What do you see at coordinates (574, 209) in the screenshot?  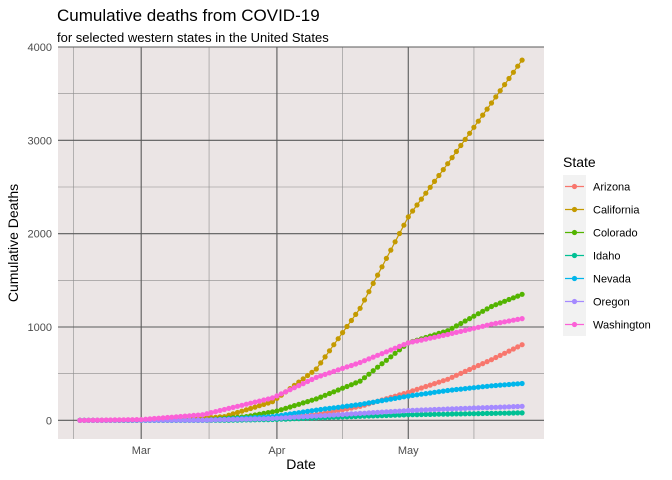 I see `legend-key-point` at bounding box center [574, 209].